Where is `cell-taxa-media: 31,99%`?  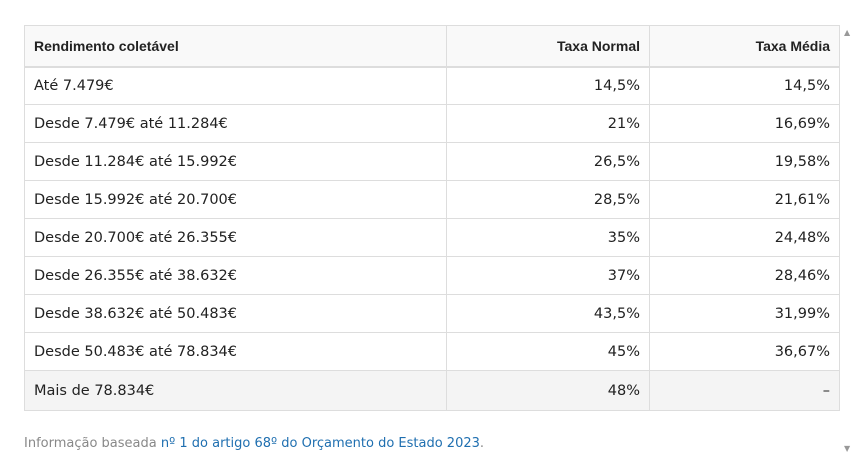
cell-taxa-media: 31,99% is located at coordinates (744, 313).